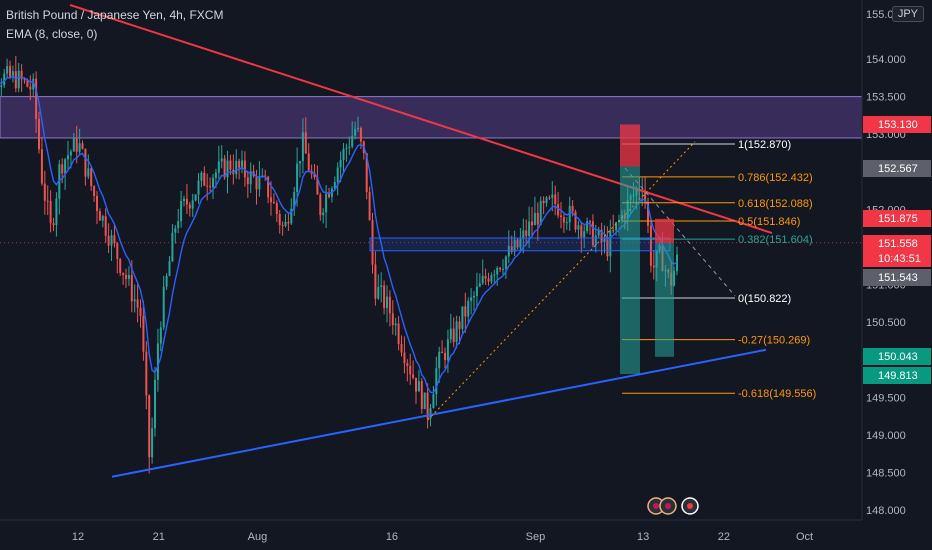  I want to click on flag-event-icon, so click(690, 506).